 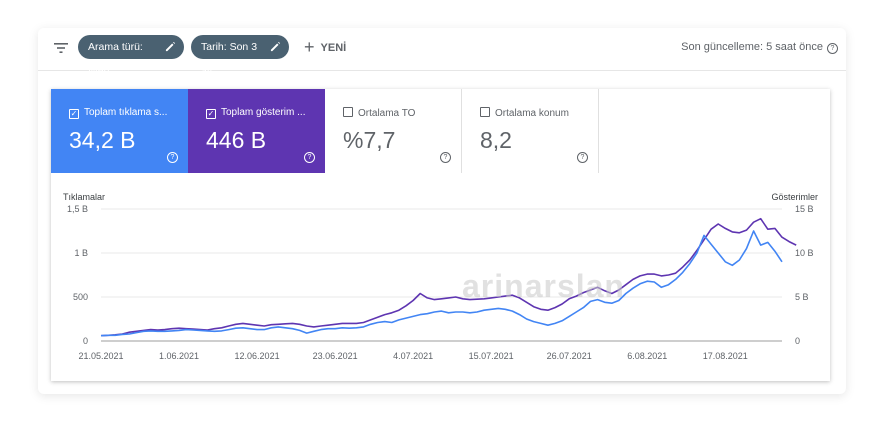 I want to click on right-tick-label: 15 B, so click(x=804, y=209).